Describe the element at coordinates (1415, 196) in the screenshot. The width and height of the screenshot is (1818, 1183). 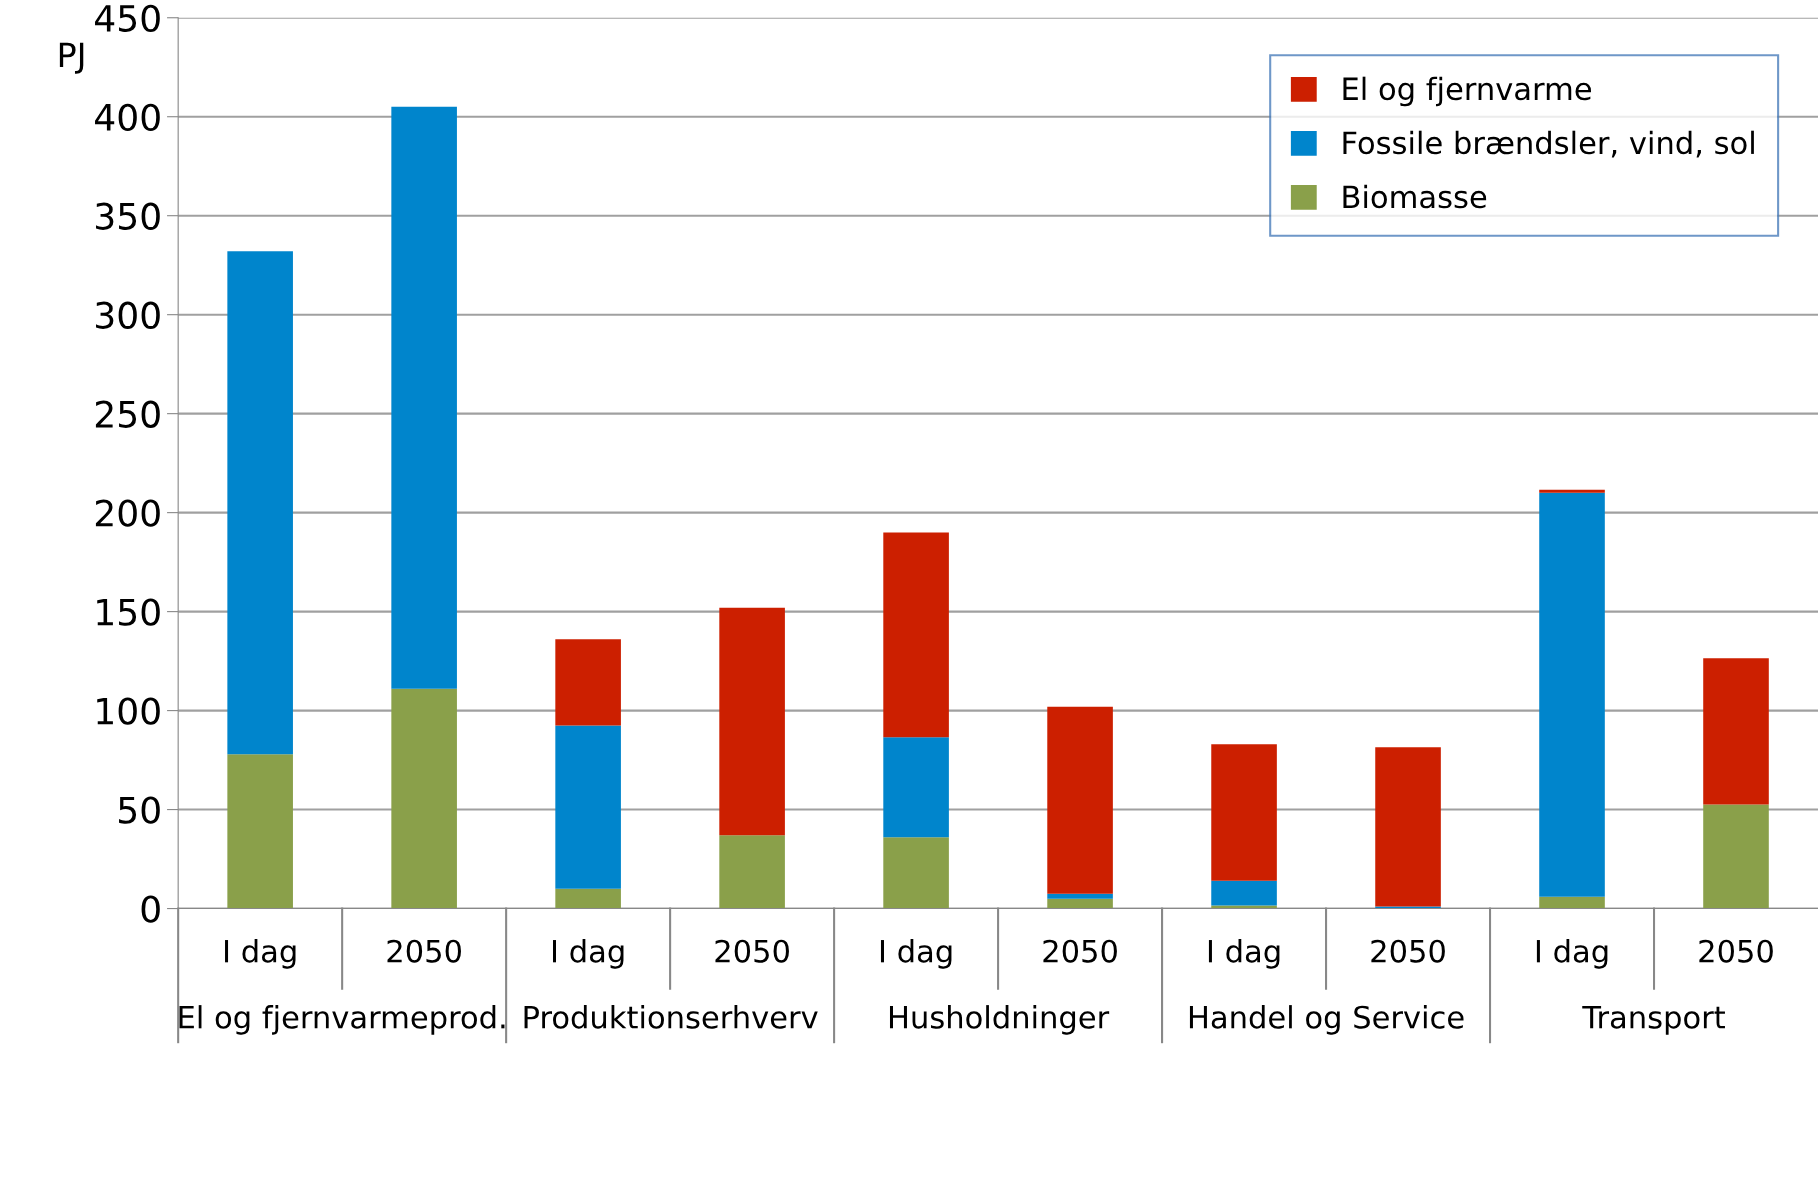
I see `legend-label: Biomasse` at that location.